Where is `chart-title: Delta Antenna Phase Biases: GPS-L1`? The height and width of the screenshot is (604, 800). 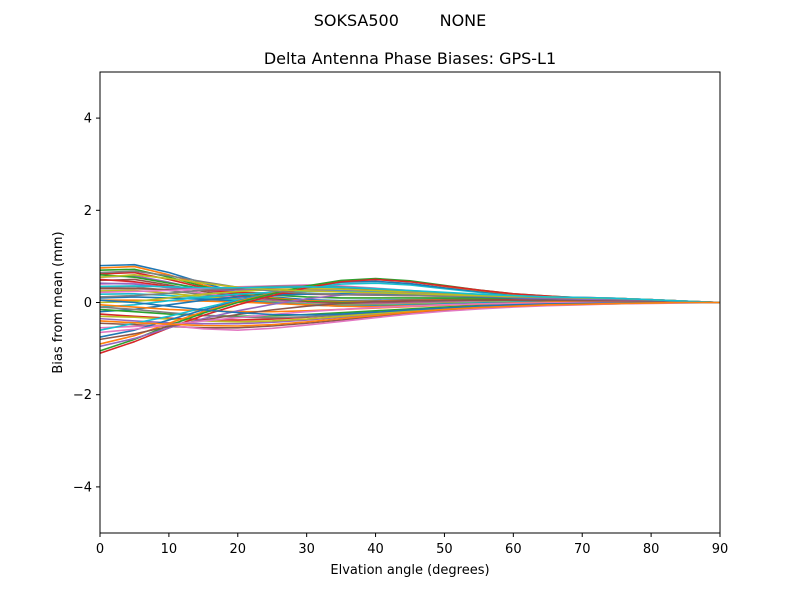
chart-title: Delta Antenna Phase Biases: GPS-L1 is located at coordinates (410, 58).